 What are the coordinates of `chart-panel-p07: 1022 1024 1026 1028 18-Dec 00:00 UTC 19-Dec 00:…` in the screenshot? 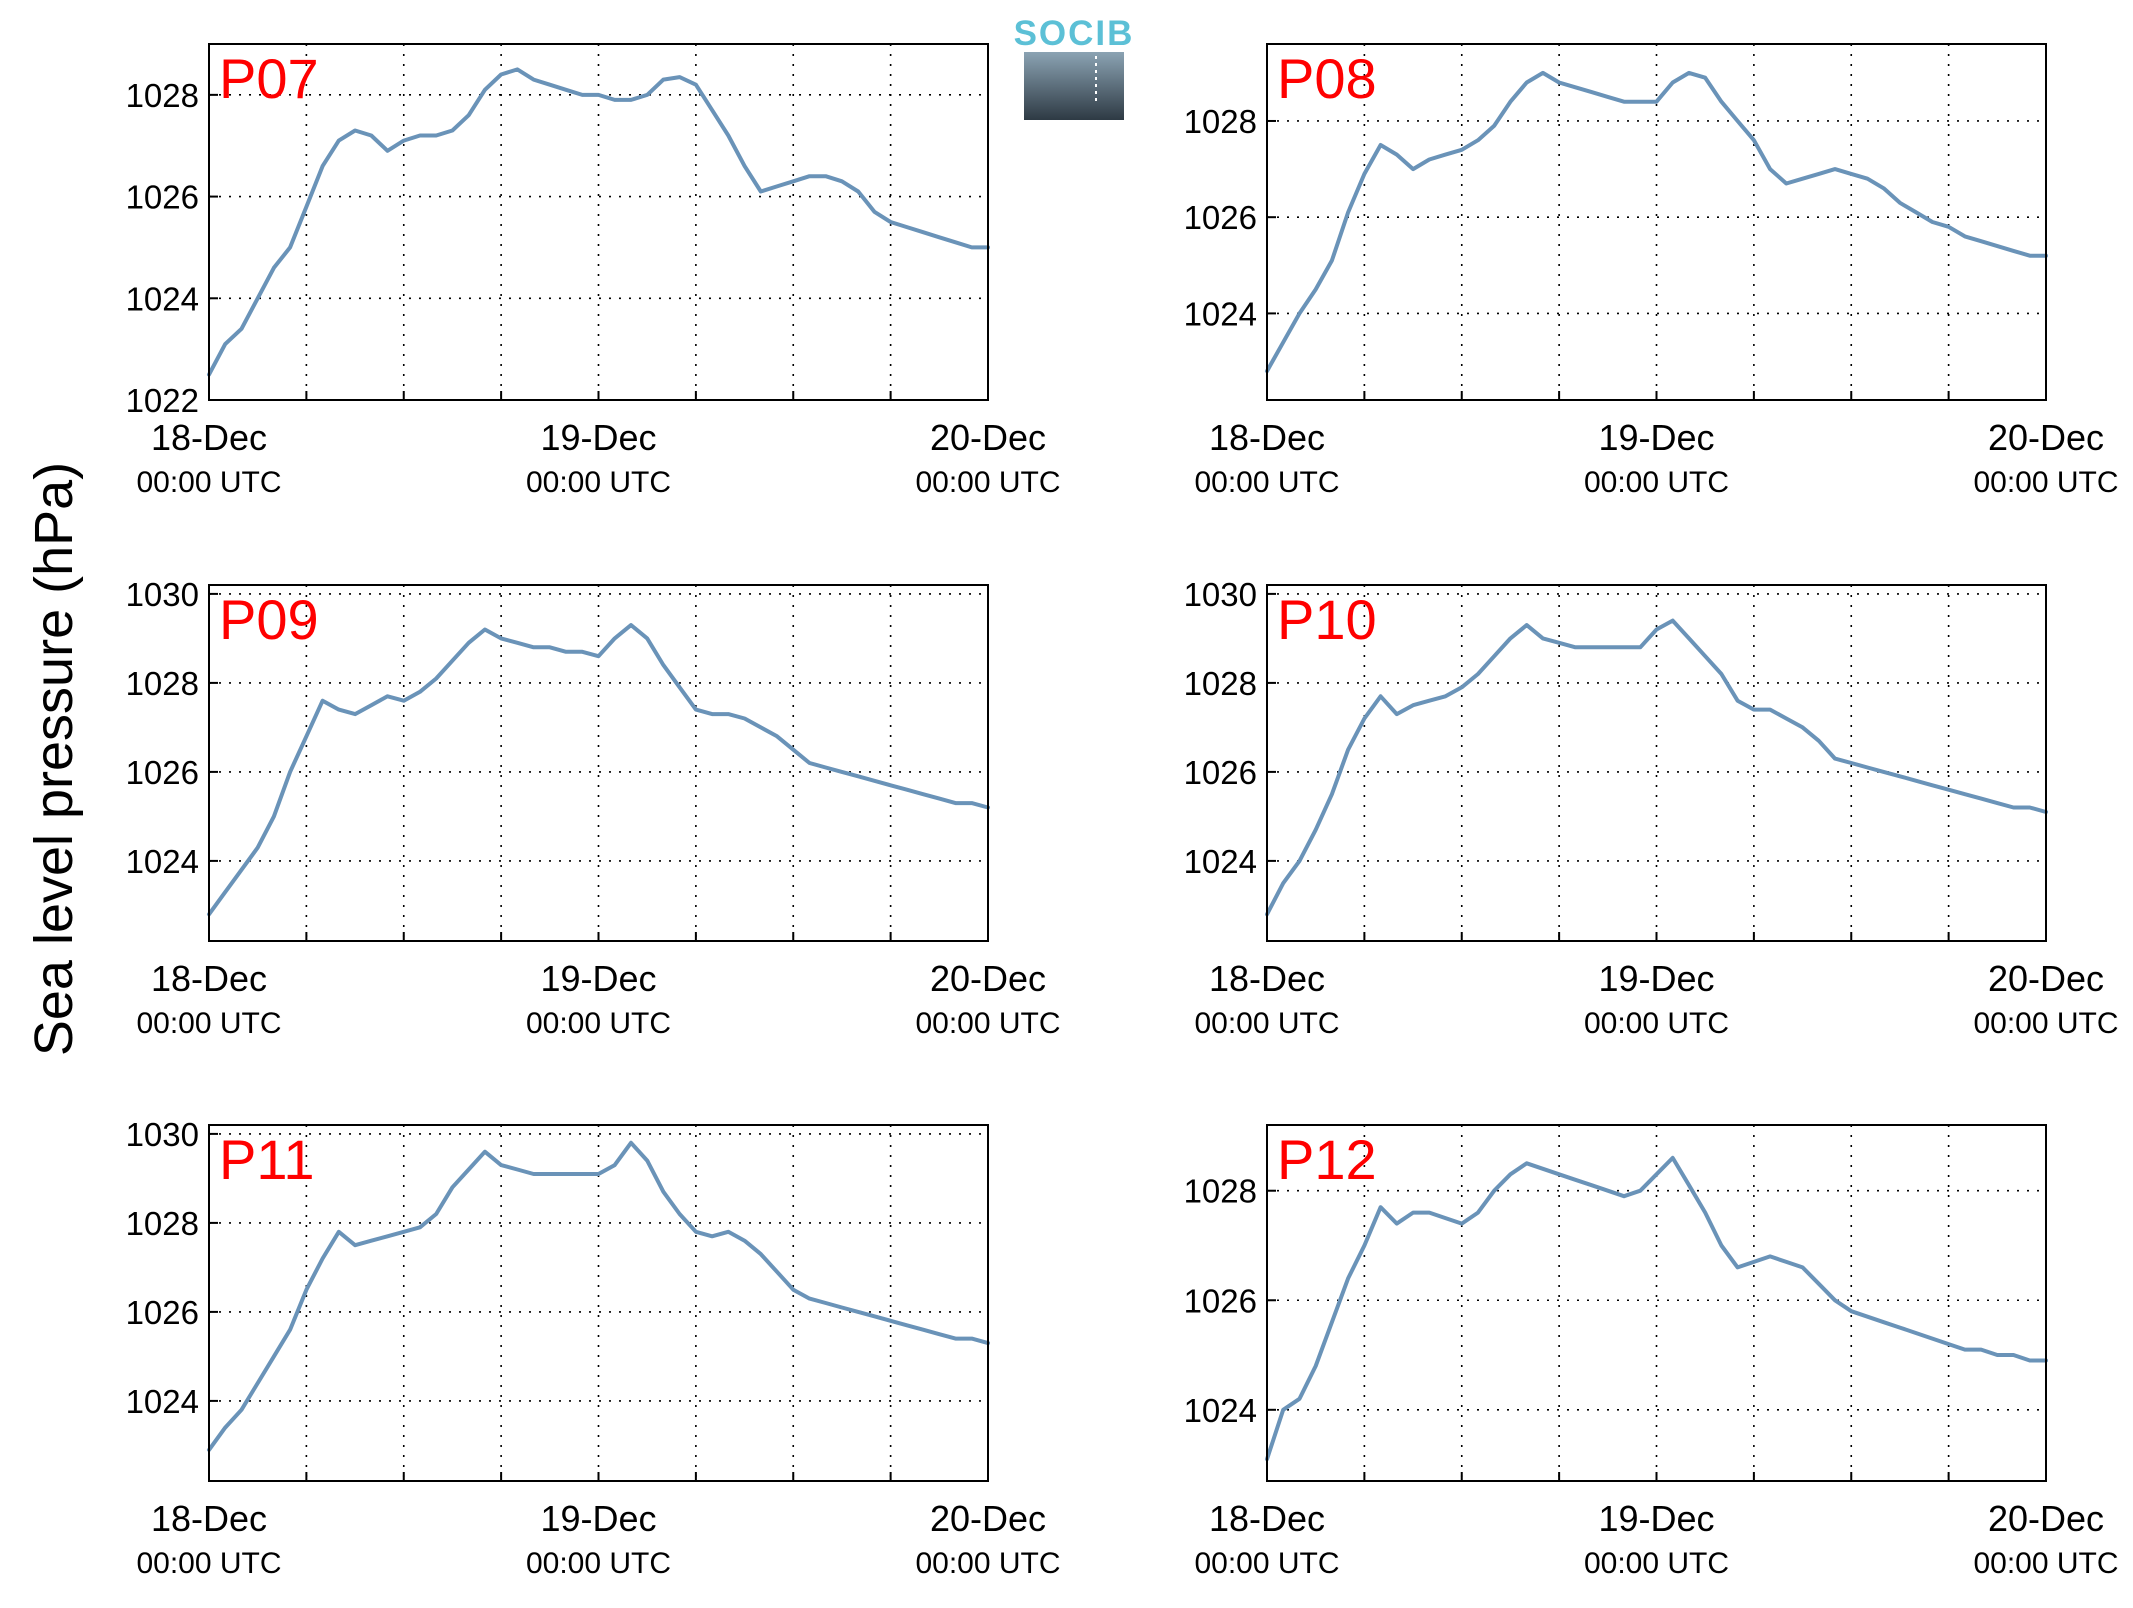 It's located at (593, 271).